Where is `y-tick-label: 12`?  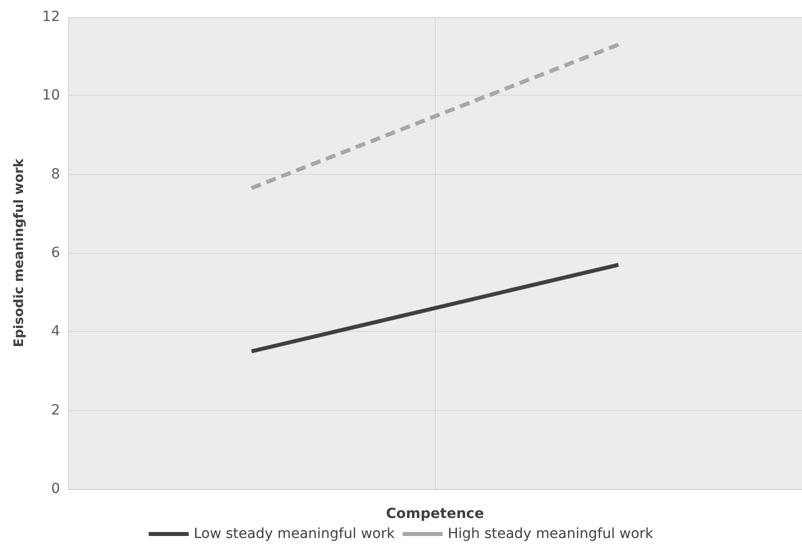 y-tick-label: 12 is located at coordinates (51, 17).